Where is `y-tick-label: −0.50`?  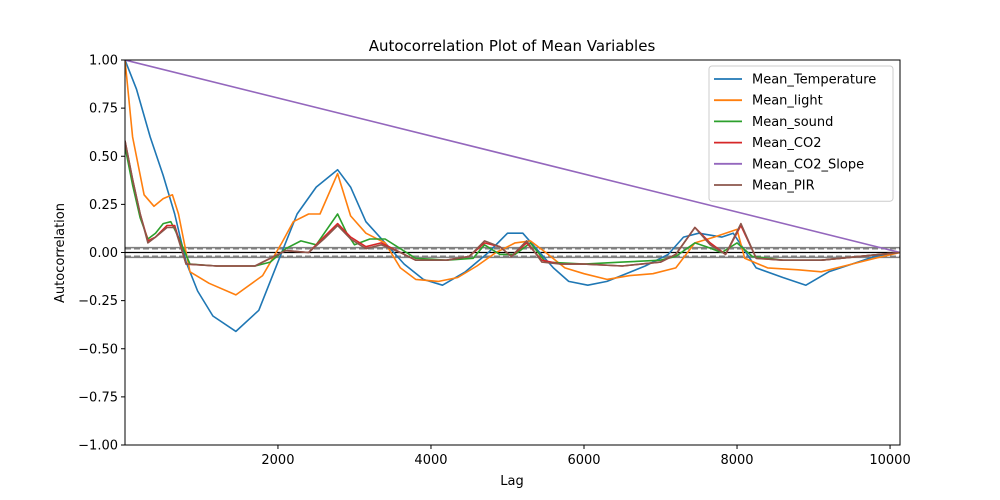 y-tick-label: −0.50 is located at coordinates (98, 349).